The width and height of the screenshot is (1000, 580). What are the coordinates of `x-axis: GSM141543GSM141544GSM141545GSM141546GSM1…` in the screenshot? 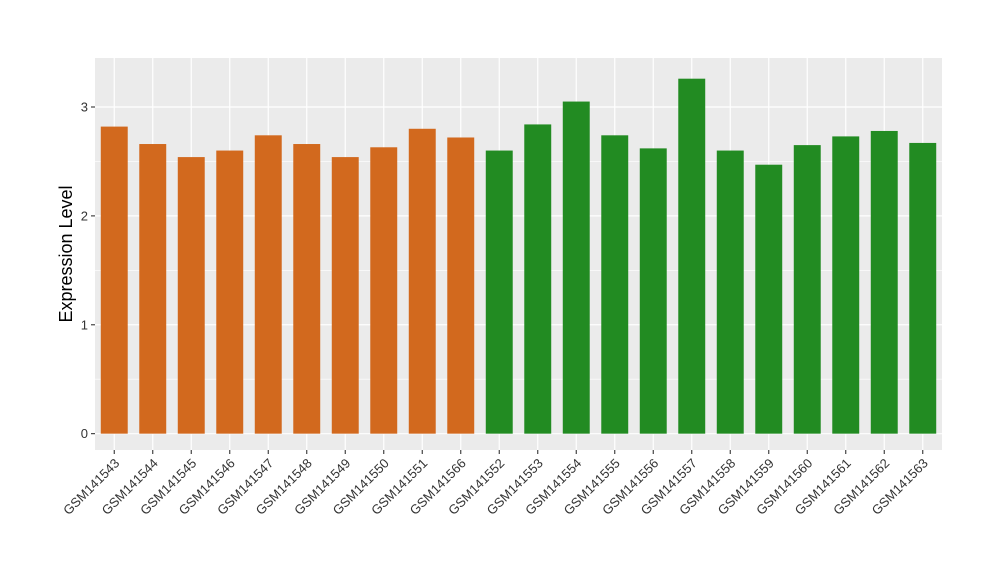 It's located at (495, 484).